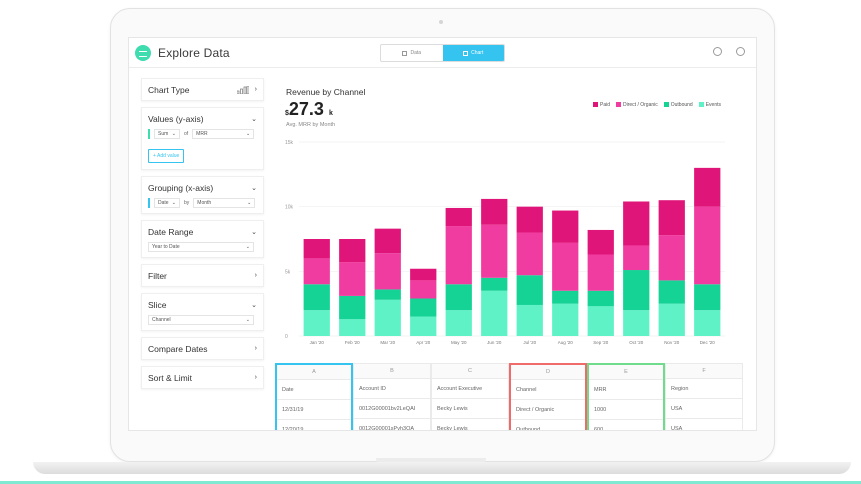  Describe the element at coordinates (681, 105) in the screenshot. I see `legend-label: Outbound` at that location.